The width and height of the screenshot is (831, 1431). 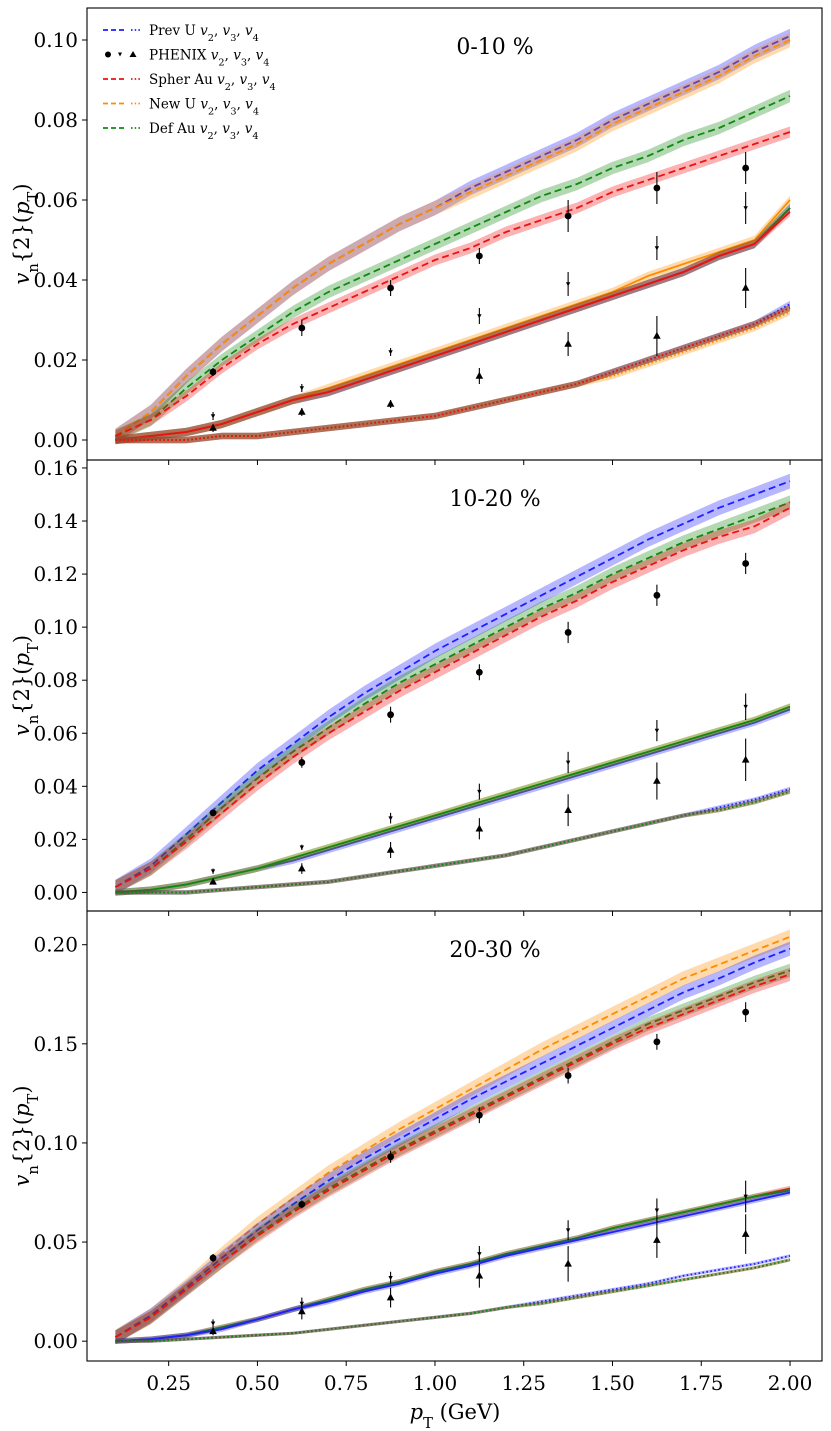 What do you see at coordinates (204, 33) in the screenshot?
I see `legend-label: Prev U v2, v3, v4` at bounding box center [204, 33].